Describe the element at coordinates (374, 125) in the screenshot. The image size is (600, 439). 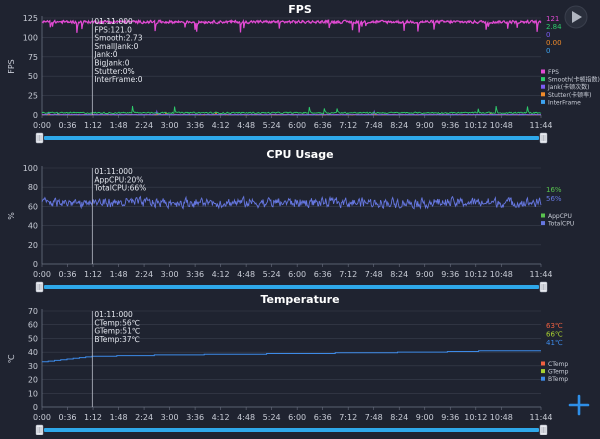
I see `x-tick-label: 7:48` at that location.